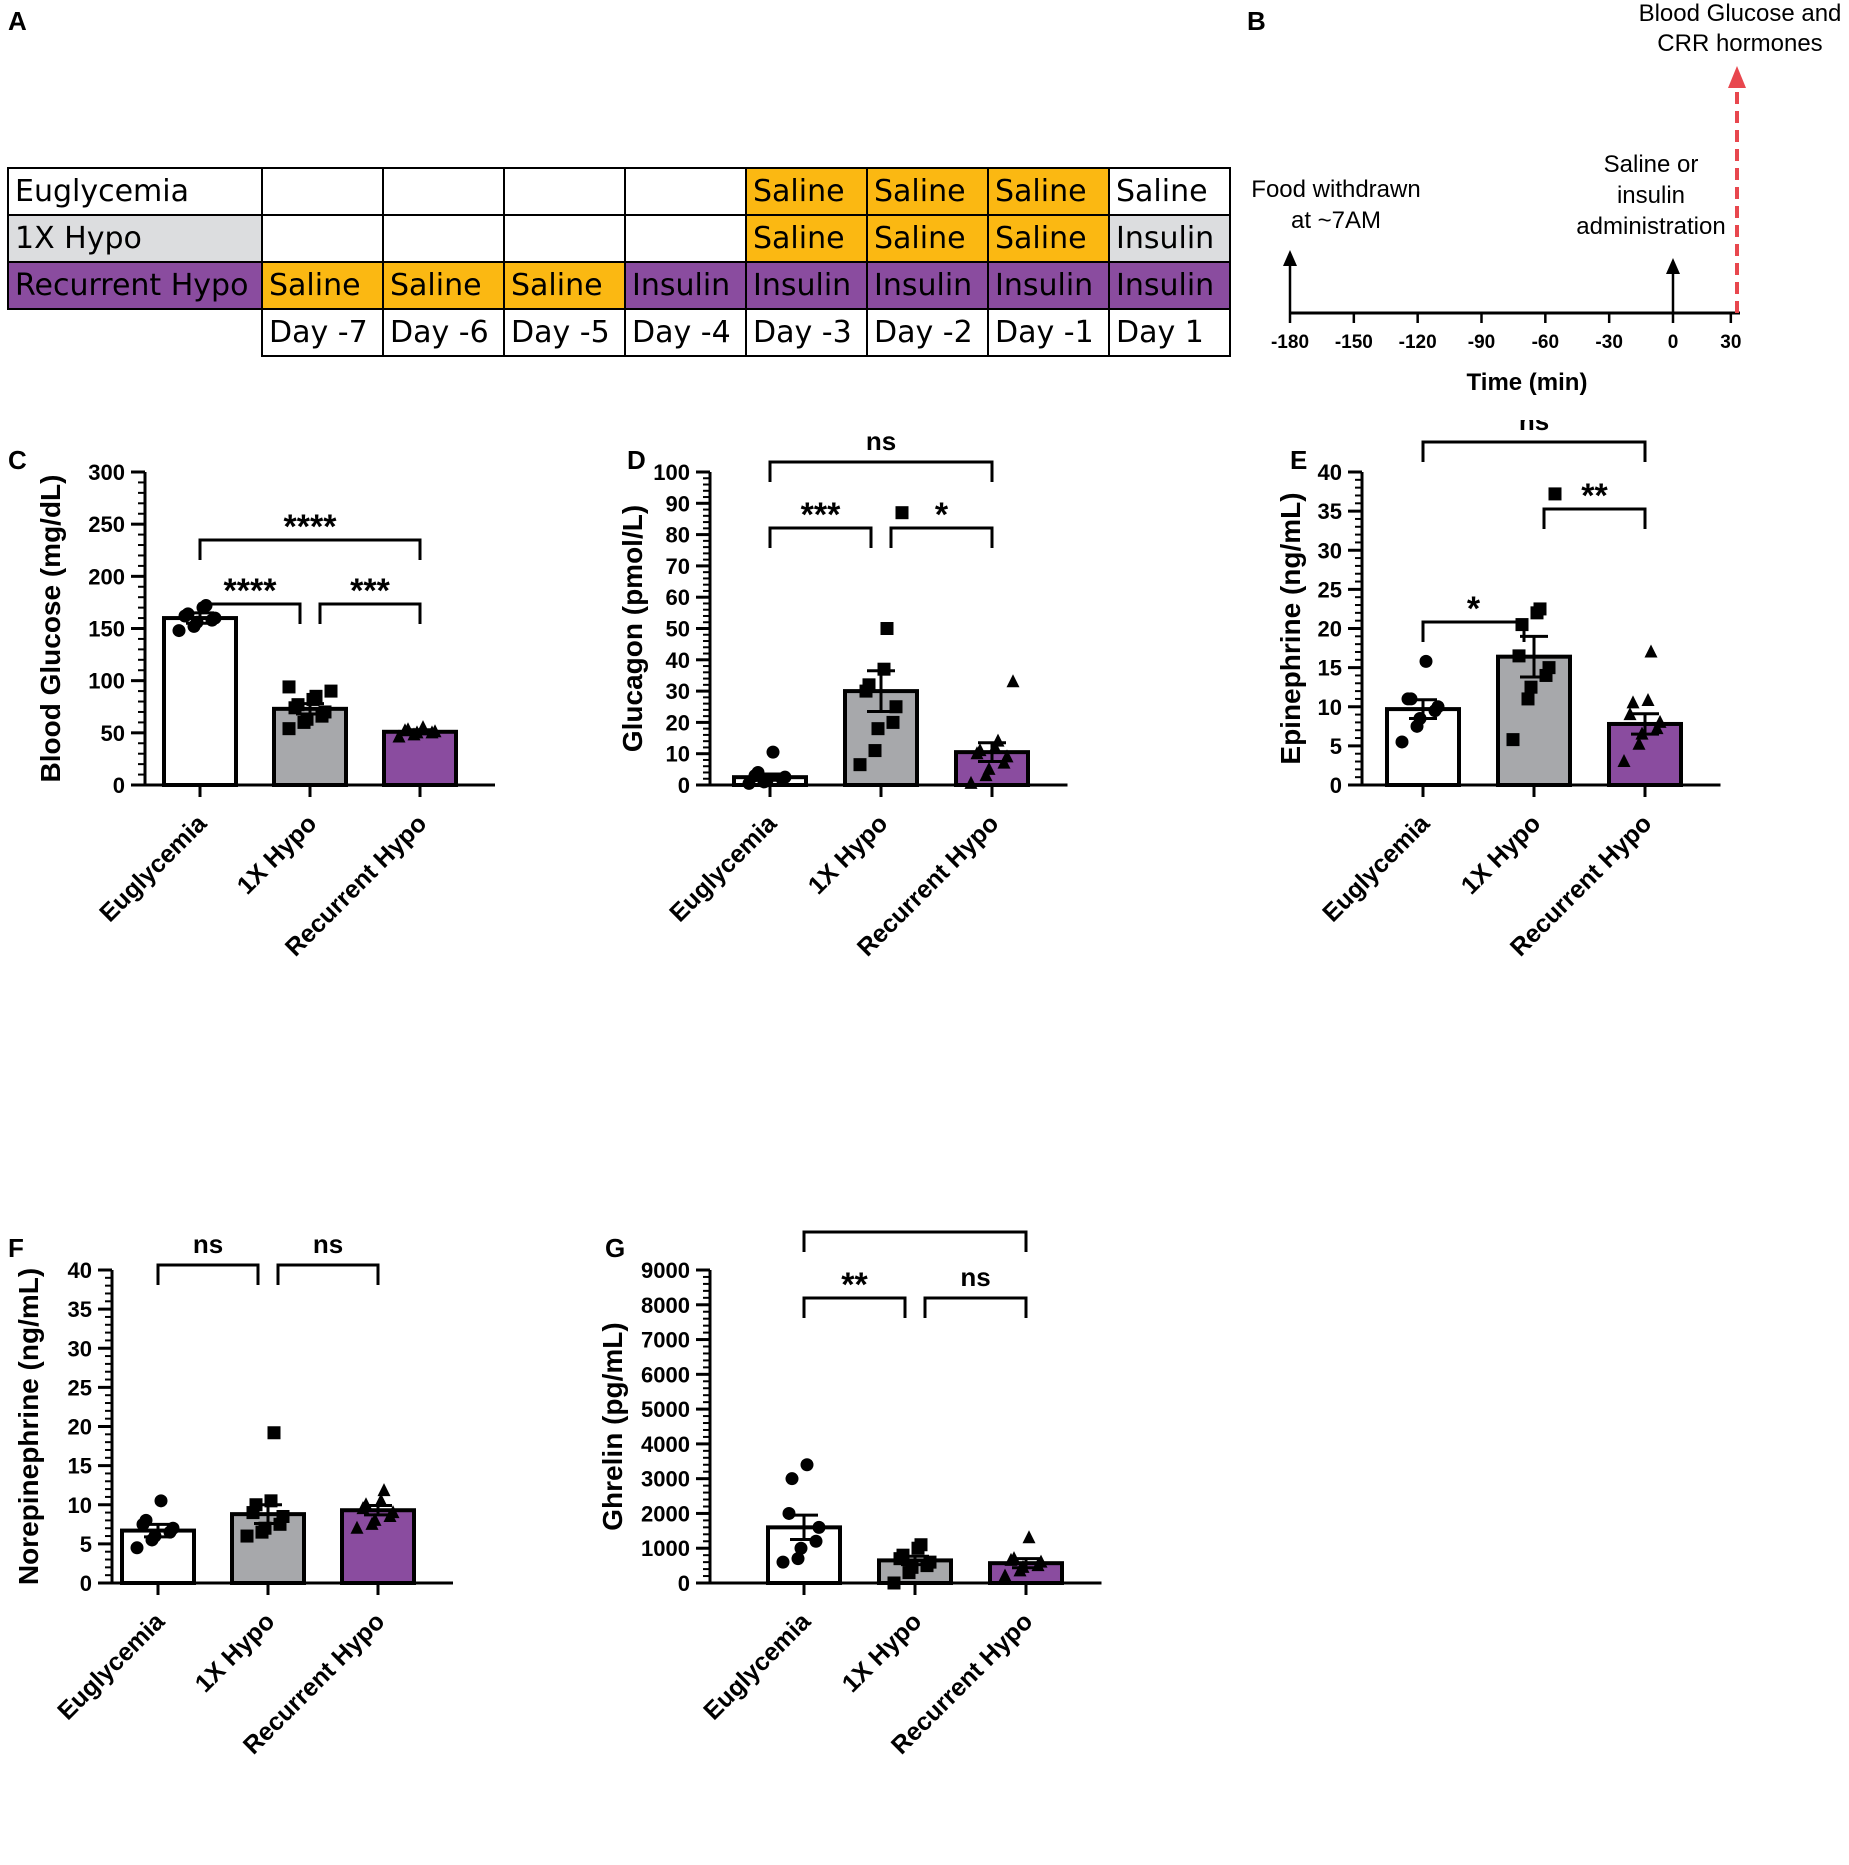  I want to click on timeline-tick-label: 30, so click(1730, 342).